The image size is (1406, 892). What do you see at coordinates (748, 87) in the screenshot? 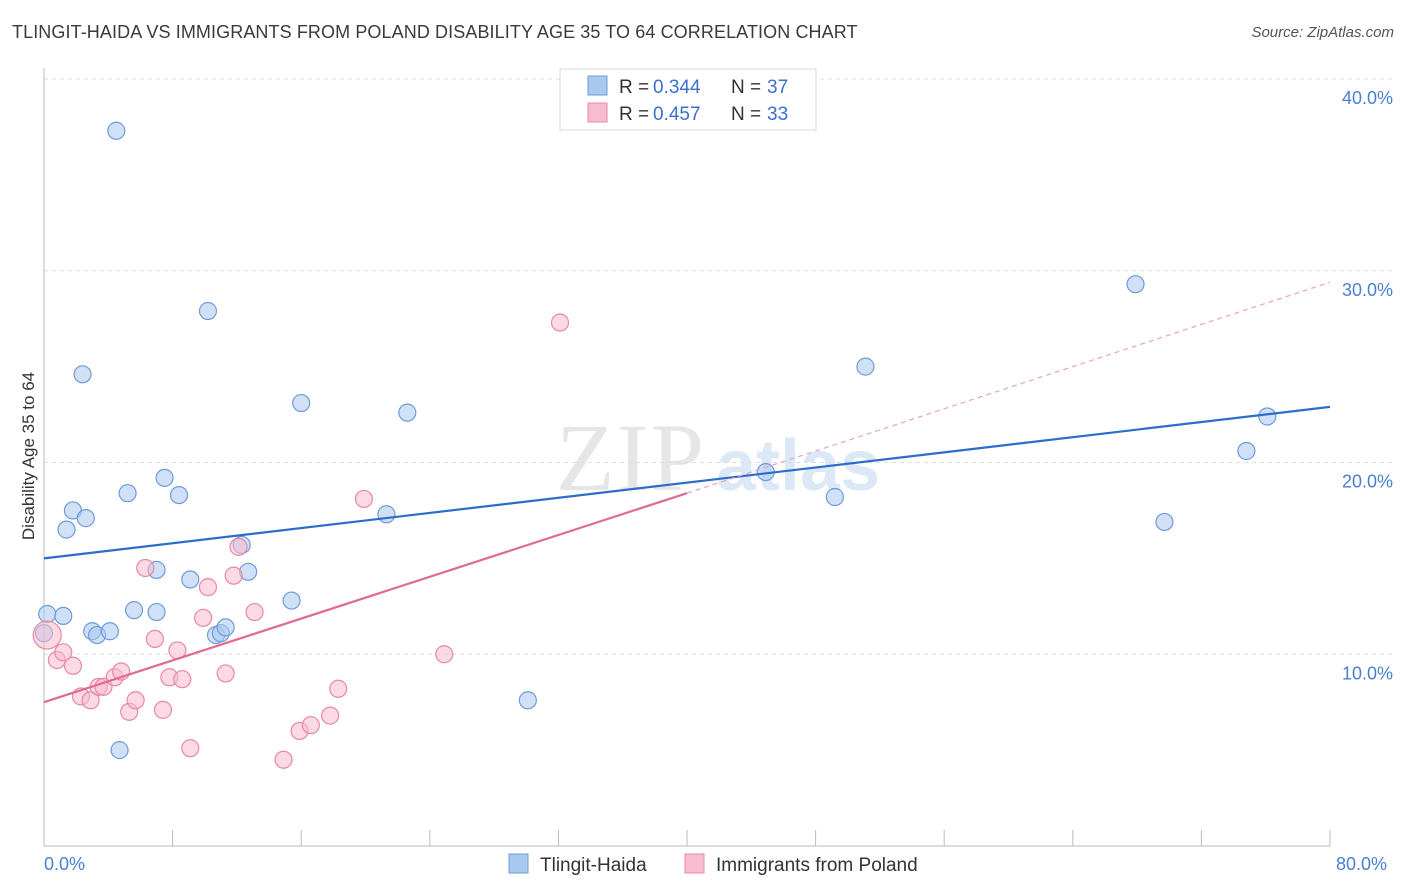
I see `legend-n-label-1: N =` at bounding box center [748, 87].